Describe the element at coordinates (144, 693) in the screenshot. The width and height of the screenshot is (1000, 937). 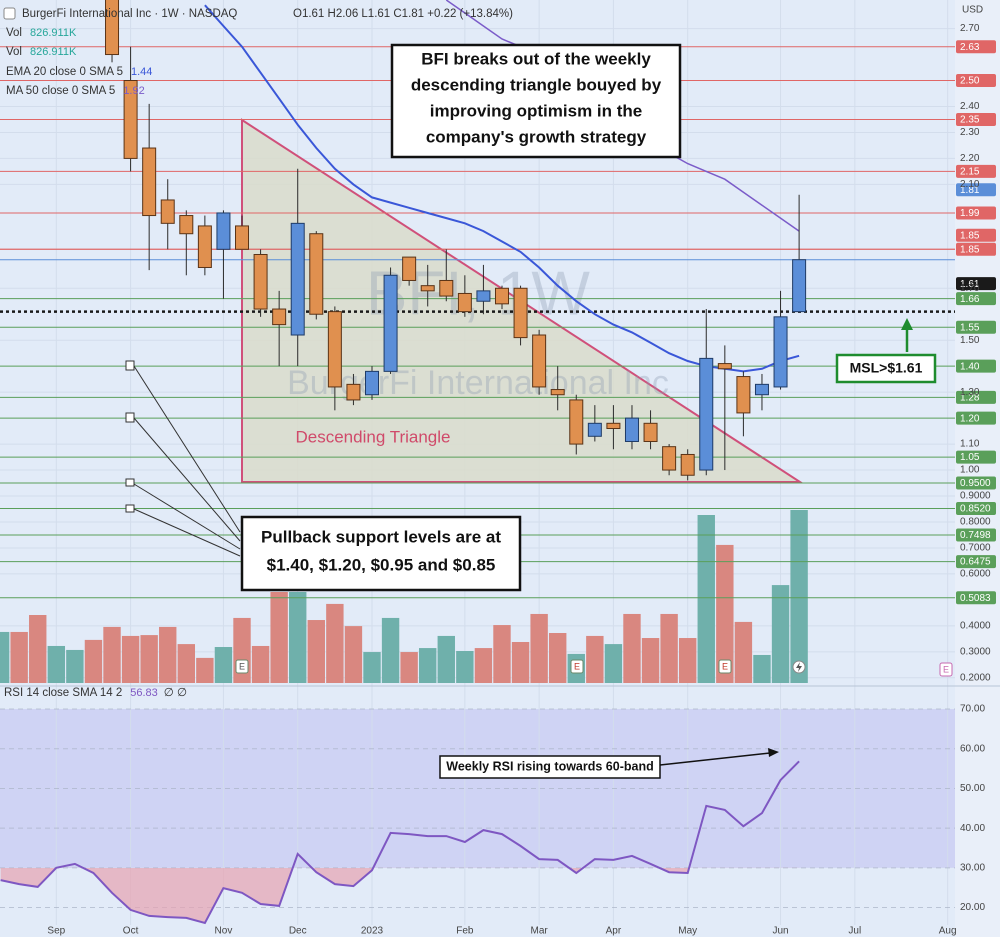
I see `rsi-value: 56.83` at that location.